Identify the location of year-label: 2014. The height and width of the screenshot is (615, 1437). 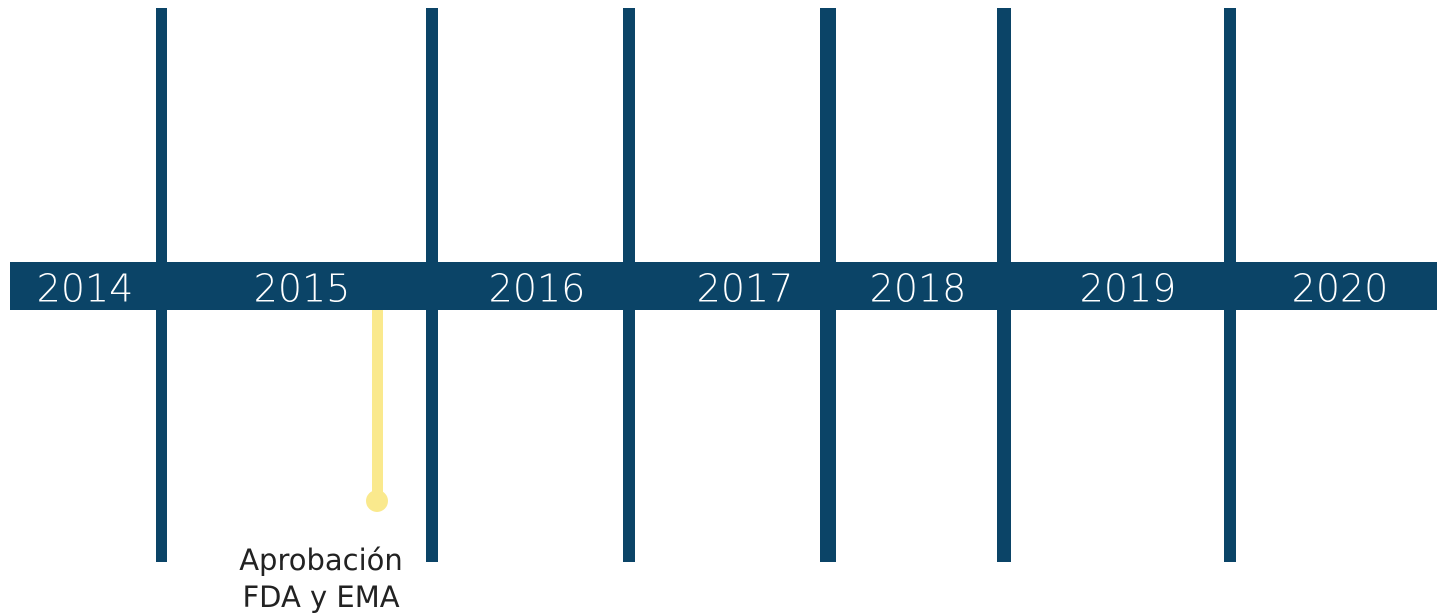
(85, 289).